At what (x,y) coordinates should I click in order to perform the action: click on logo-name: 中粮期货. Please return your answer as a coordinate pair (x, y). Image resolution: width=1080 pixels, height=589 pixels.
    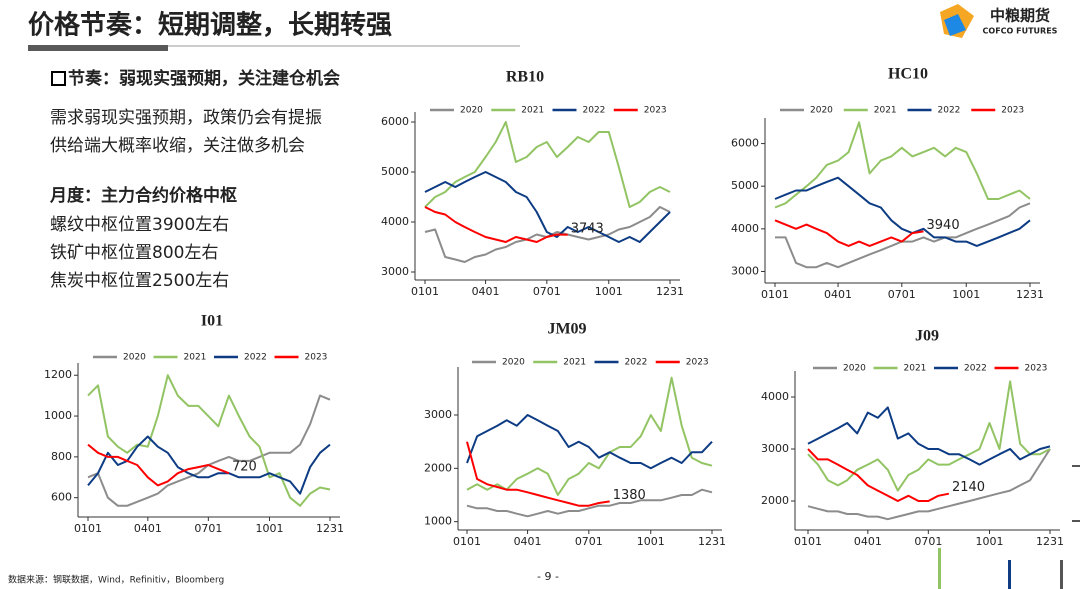
    Looking at the image, I should click on (1020, 16).